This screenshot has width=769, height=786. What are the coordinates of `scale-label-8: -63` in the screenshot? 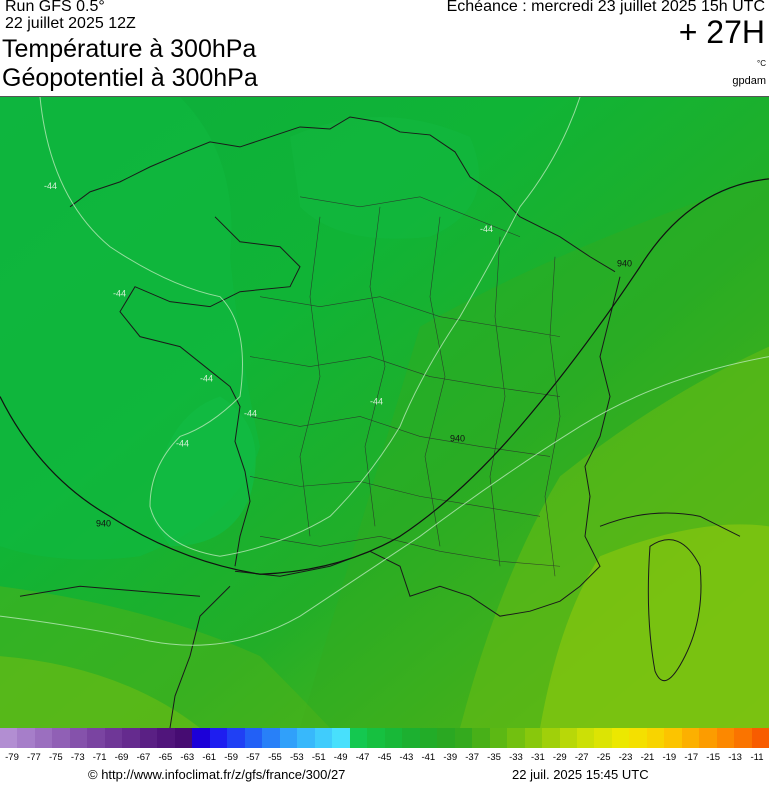 It's located at (187, 757).